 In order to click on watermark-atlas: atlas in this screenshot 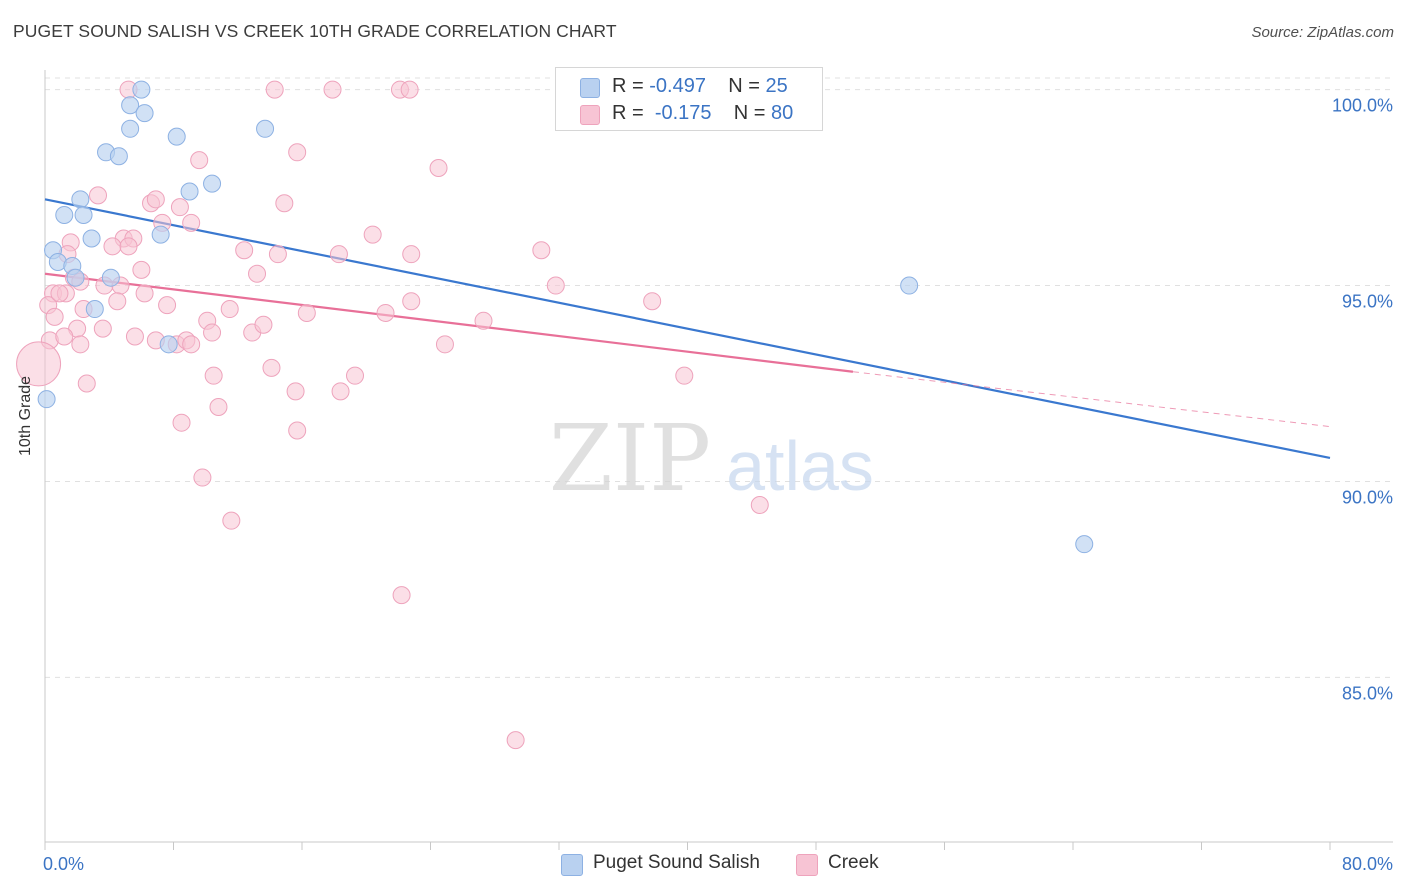, I will do `click(800, 466)`.